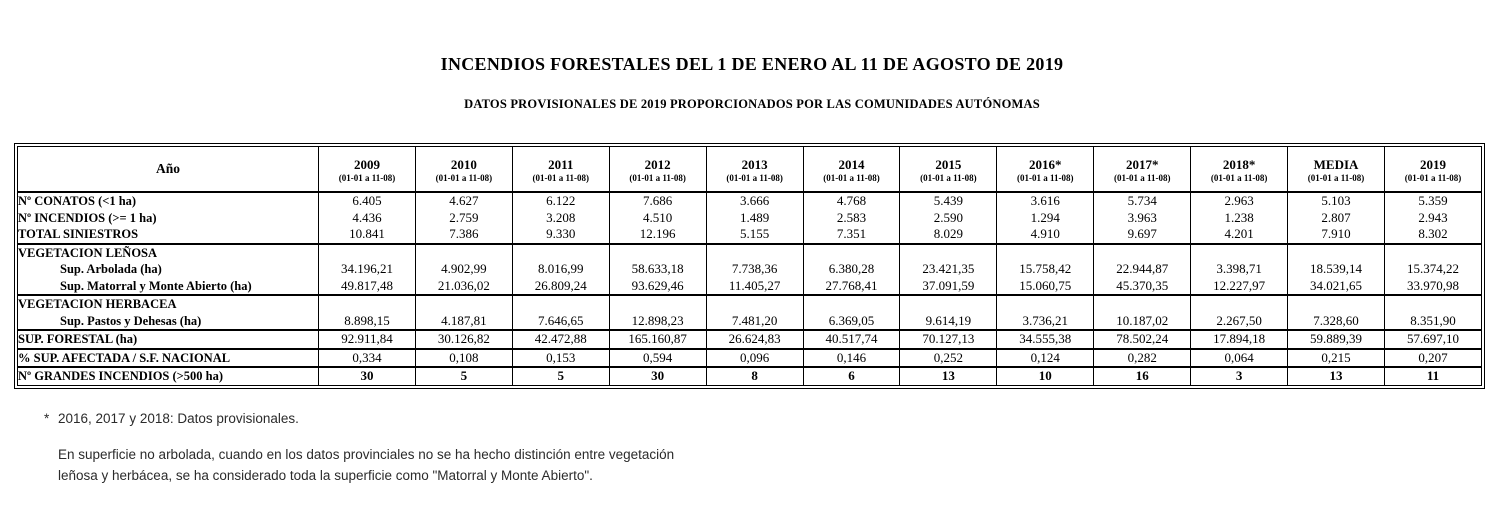 This screenshot has height=518, width=1504. Describe the element at coordinates (754, 357) in the screenshot. I see `value-cell: 0,096` at that location.